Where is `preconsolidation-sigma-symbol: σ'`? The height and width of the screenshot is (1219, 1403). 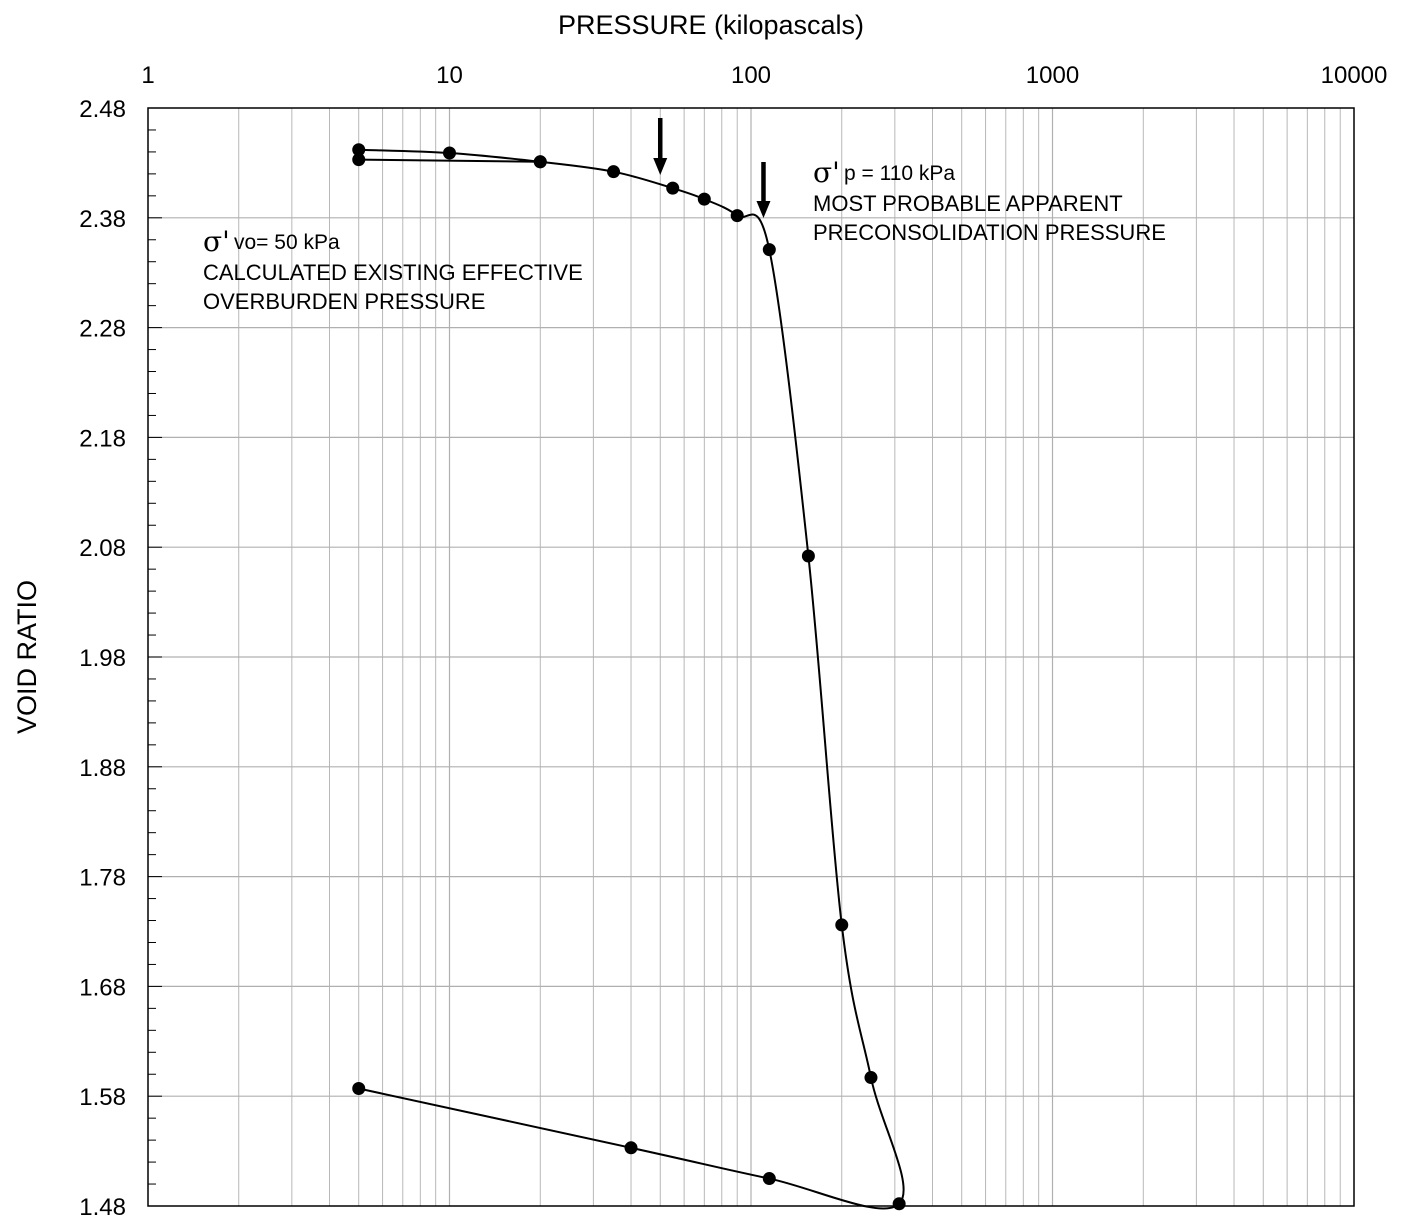
preconsolidation-sigma-symbol: σ' is located at coordinates (826, 172).